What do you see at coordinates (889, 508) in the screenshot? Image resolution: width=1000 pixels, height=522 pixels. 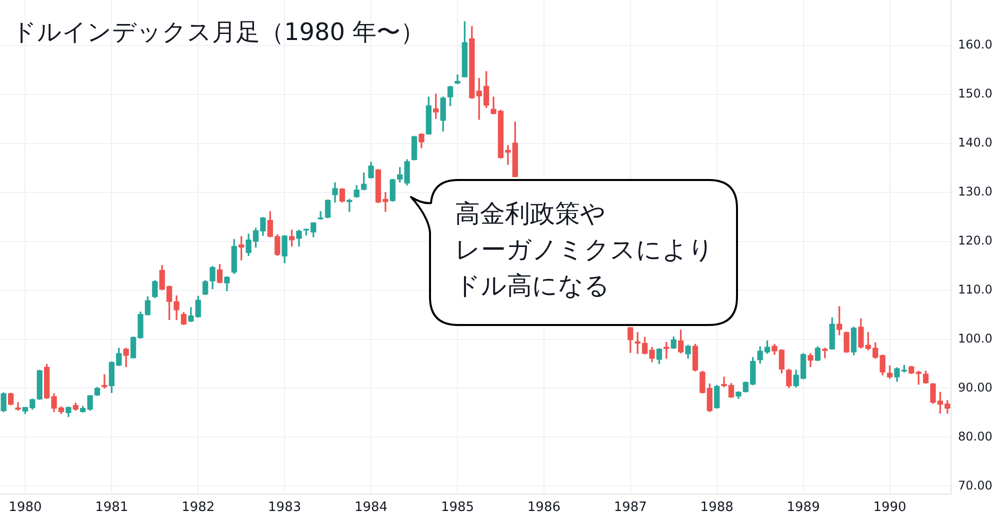 I see `x-tick-label: 1990` at bounding box center [889, 508].